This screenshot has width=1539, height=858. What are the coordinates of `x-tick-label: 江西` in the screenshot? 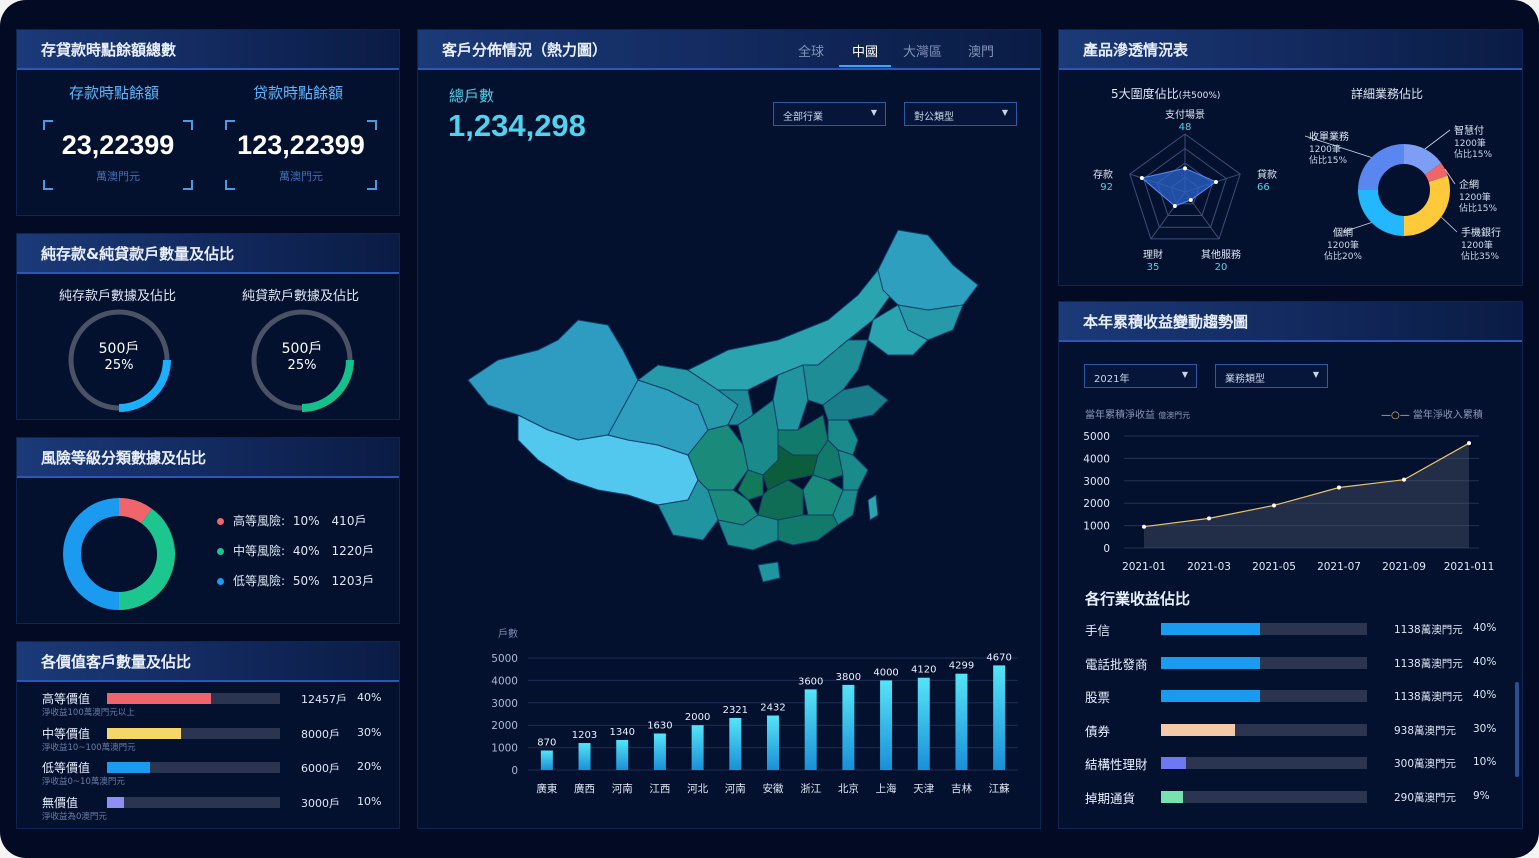 It's located at (659, 789).